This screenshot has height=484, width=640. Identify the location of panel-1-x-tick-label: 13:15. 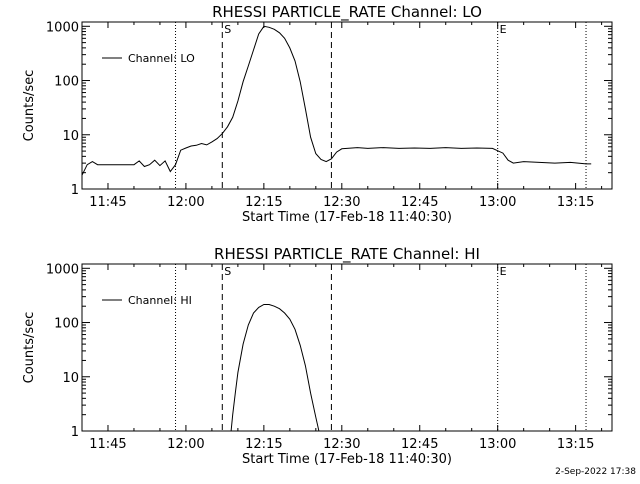
(575, 202).